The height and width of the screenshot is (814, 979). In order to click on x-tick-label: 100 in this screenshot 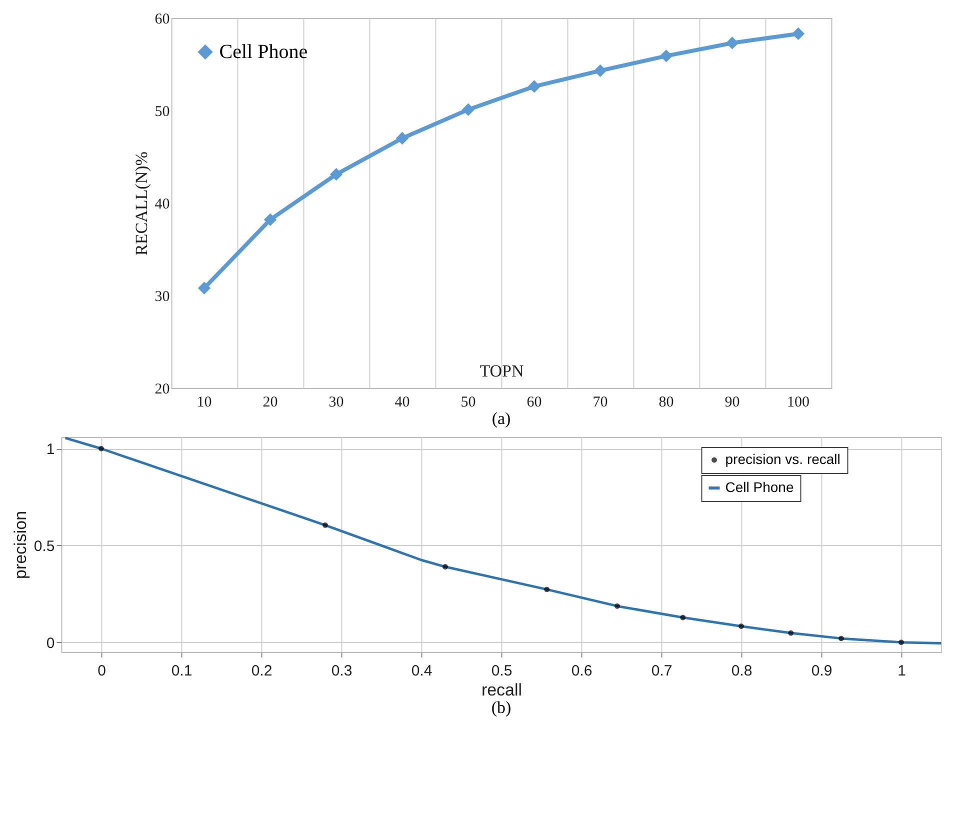, I will do `click(798, 402)`.